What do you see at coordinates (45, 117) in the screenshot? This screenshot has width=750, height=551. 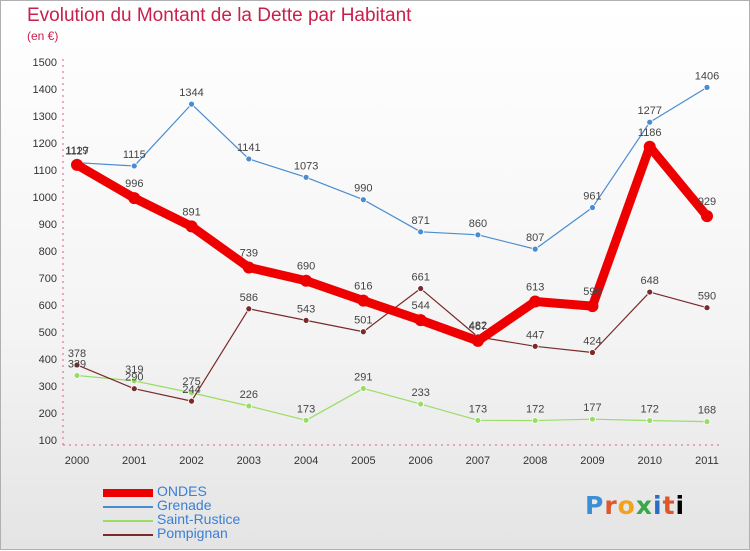 I see `y-tick-label: 1300` at bounding box center [45, 117].